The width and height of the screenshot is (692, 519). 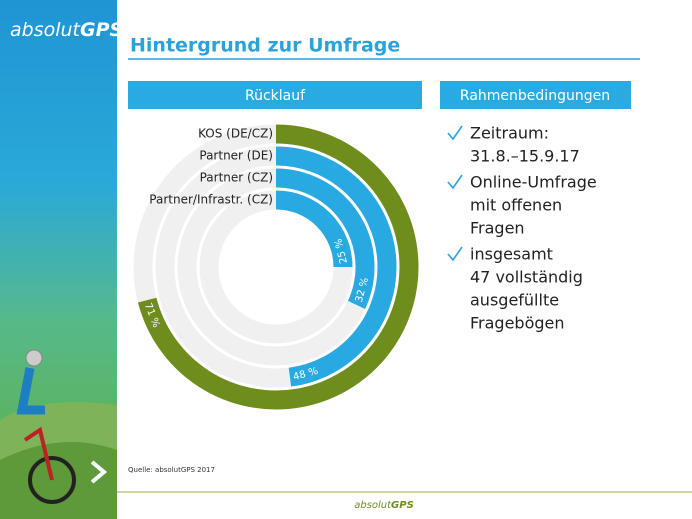 What do you see at coordinates (99, 472) in the screenshot?
I see `arrow` at bounding box center [99, 472].